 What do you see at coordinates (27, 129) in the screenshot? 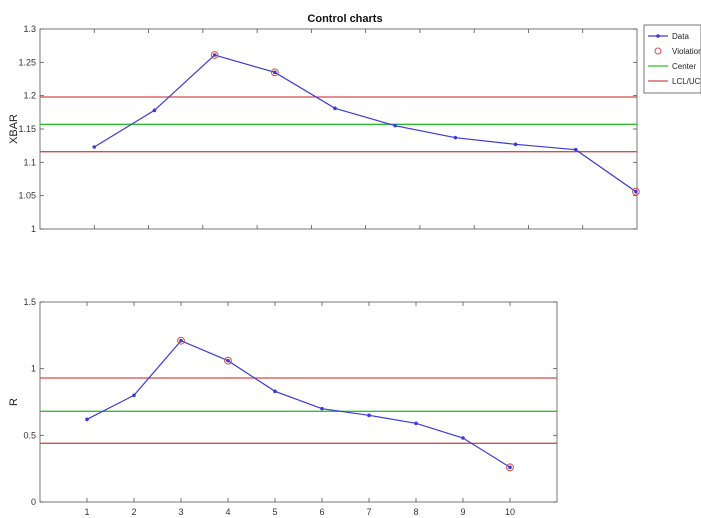
I see `xbar-ytick-label: 1.15` at bounding box center [27, 129].